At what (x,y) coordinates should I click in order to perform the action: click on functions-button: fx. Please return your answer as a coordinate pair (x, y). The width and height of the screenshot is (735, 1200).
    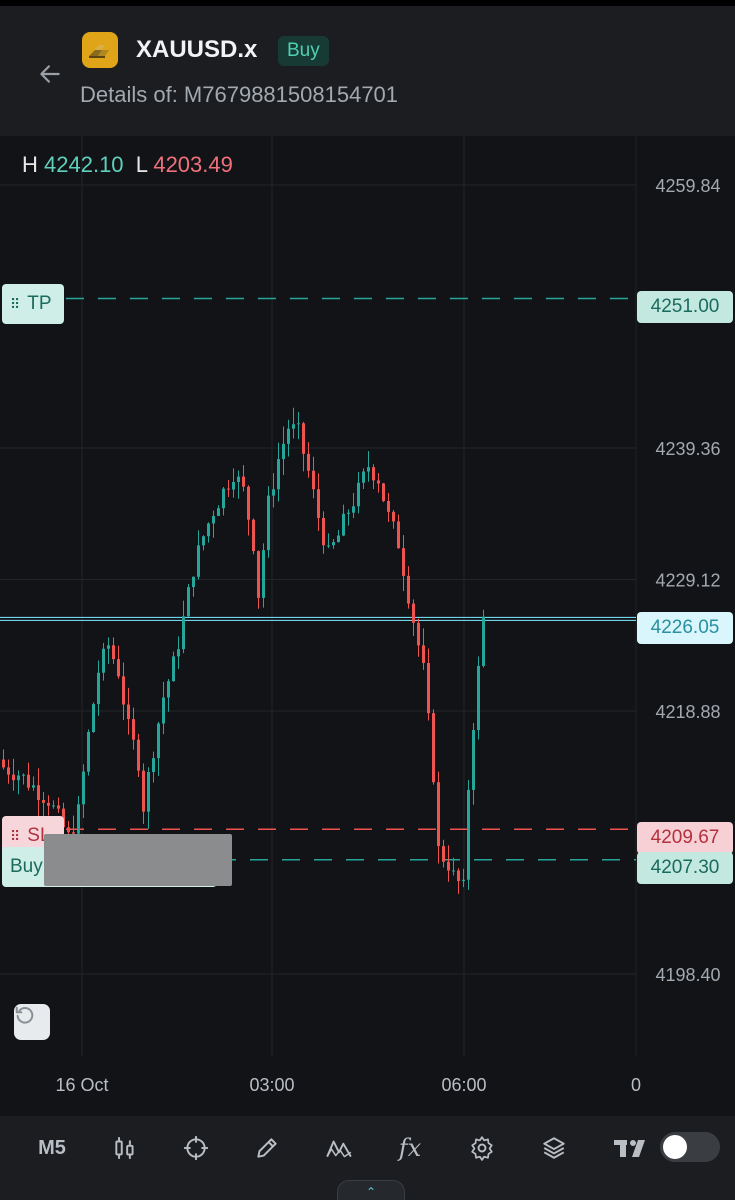
    Looking at the image, I should click on (410, 1148).